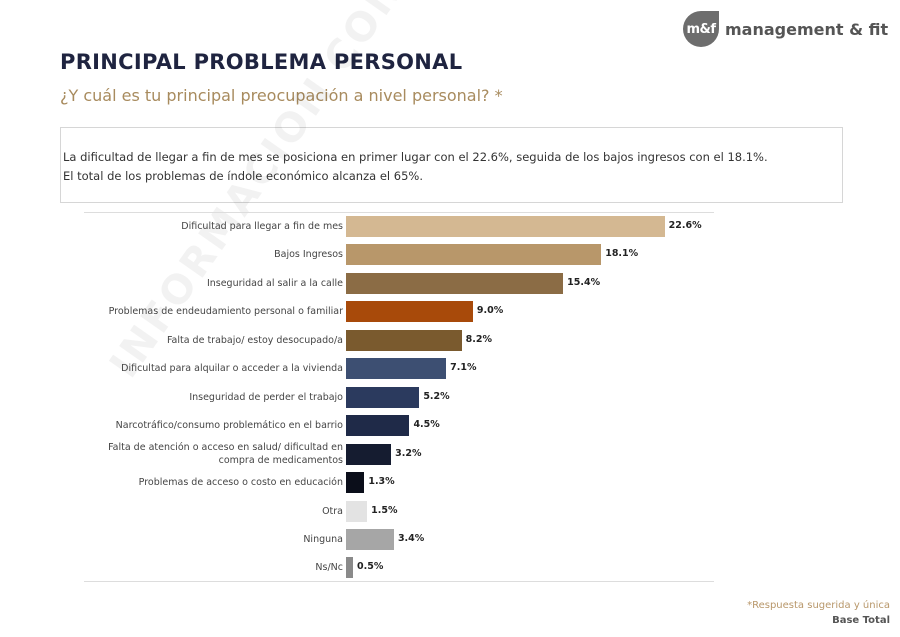 This screenshot has height=637, width=900. I want to click on data-label: 3.2%, so click(408, 453).